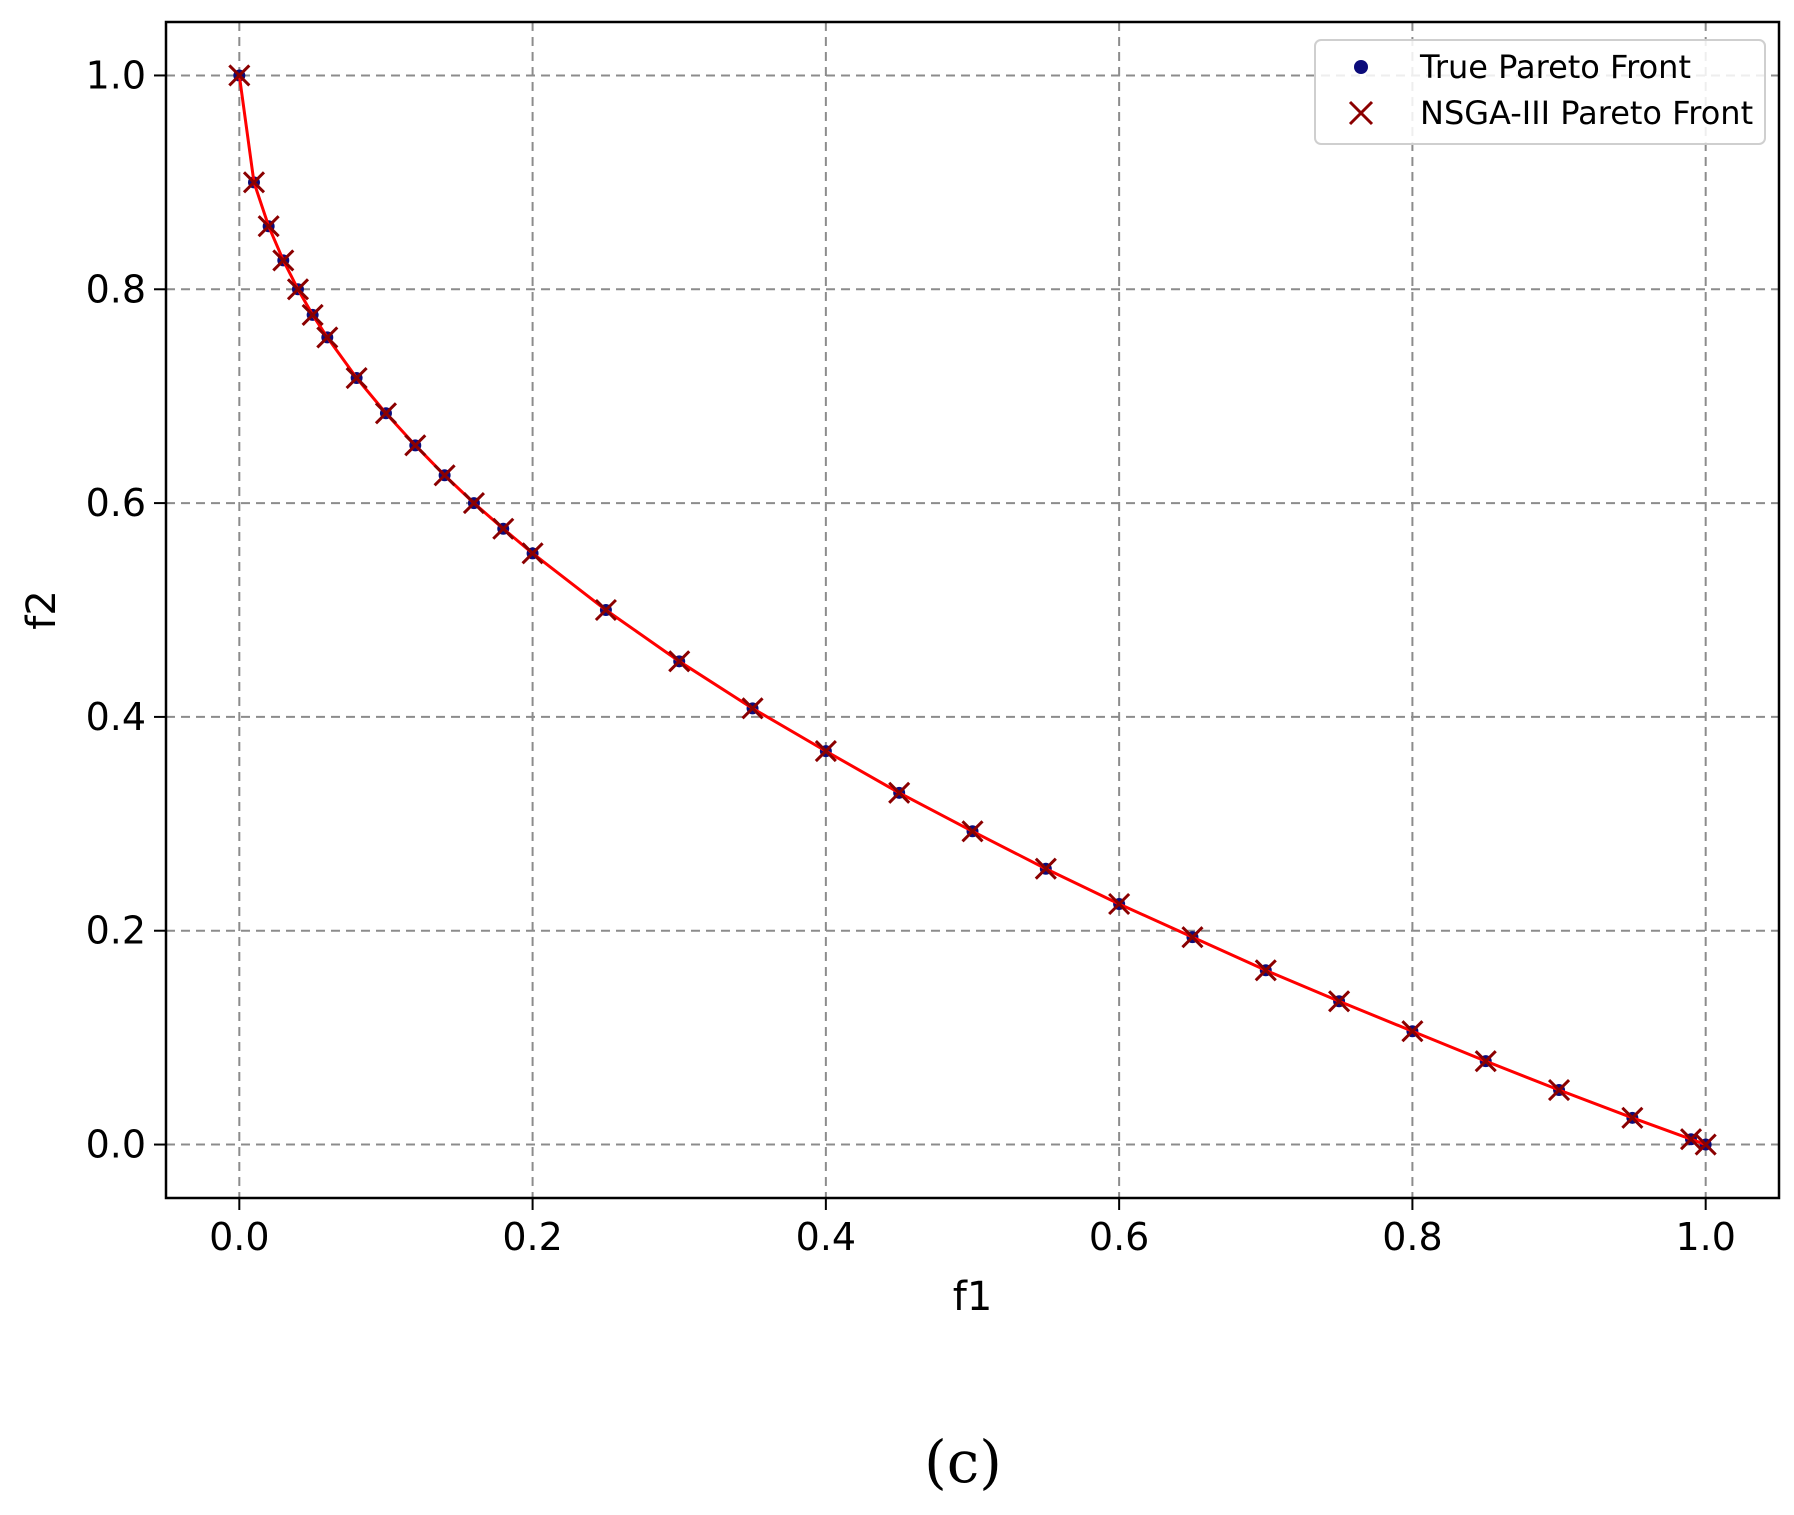 Image resolution: width=1794 pixels, height=1515 pixels. I want to click on x-tick-label: 0.4, so click(826, 1237).